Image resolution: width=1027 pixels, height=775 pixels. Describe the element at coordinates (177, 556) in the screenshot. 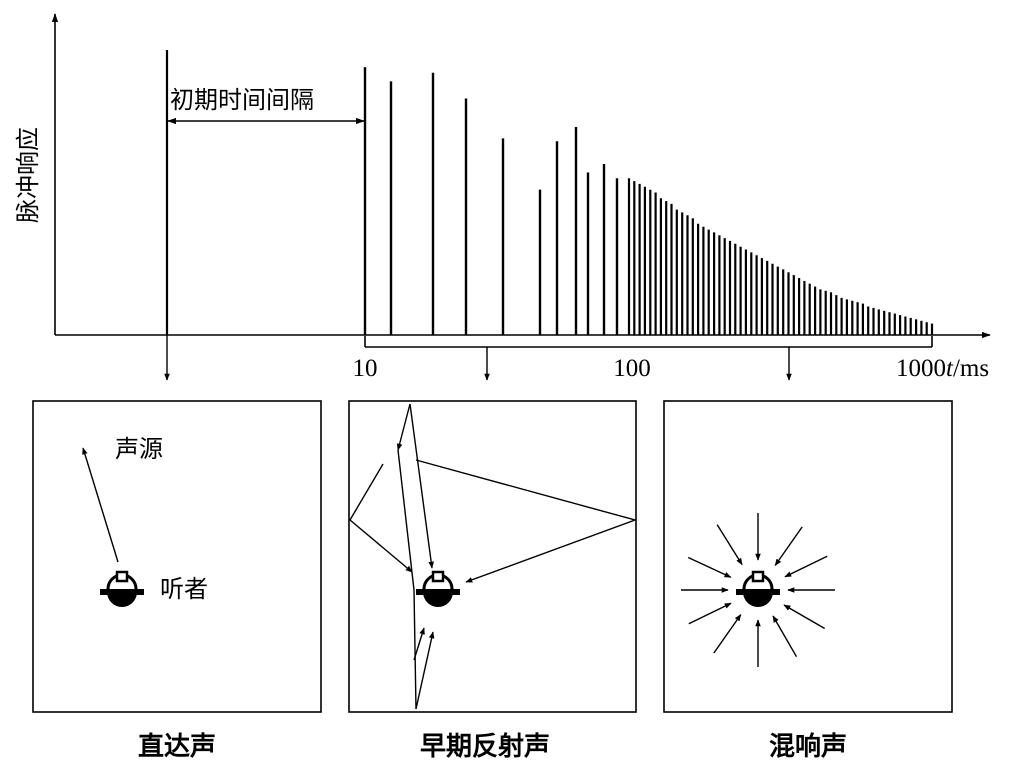

I see `panel-direct-sound: 声源 听者` at that location.